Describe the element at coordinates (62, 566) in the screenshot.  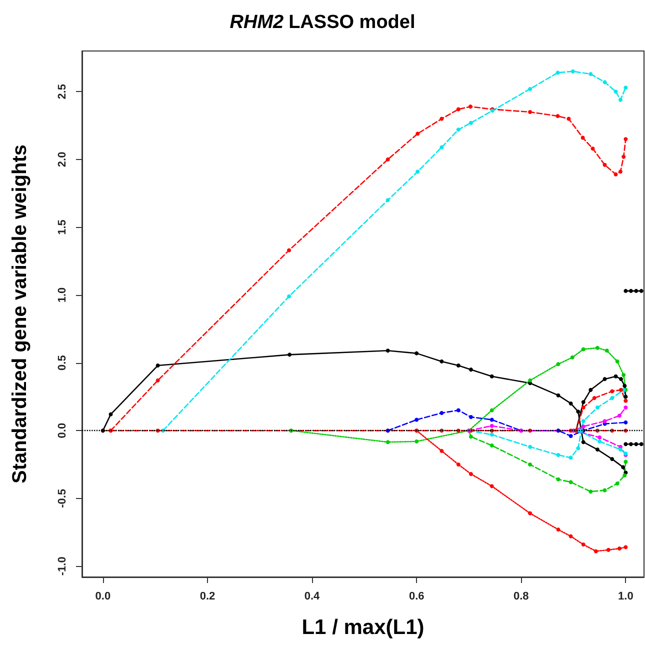
I see `y-tick-label: -1.0` at that location.